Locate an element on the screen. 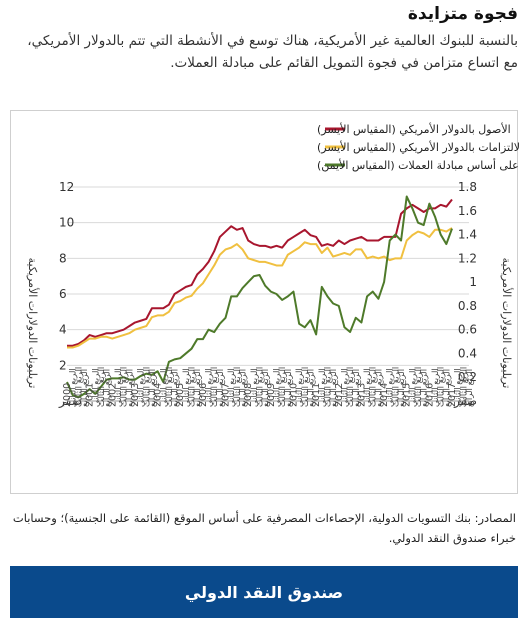 The image size is (528, 625). right-tick-label: 0.6 is located at coordinates (467, 330).